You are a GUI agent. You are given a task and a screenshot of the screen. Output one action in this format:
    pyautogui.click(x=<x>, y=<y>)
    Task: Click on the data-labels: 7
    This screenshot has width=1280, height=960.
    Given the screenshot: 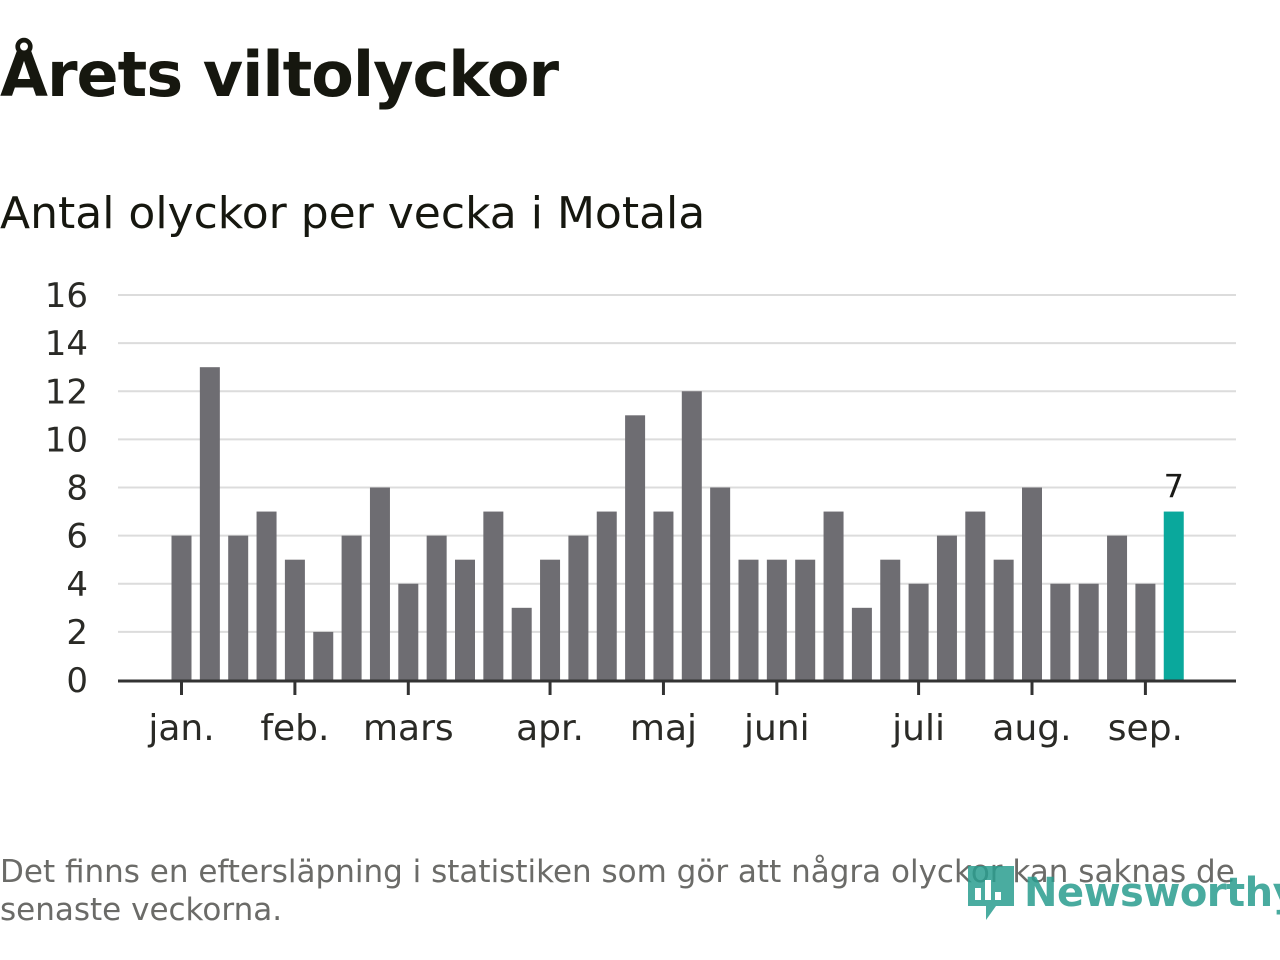 What is the action you would take?
    pyautogui.click(x=1174, y=487)
    